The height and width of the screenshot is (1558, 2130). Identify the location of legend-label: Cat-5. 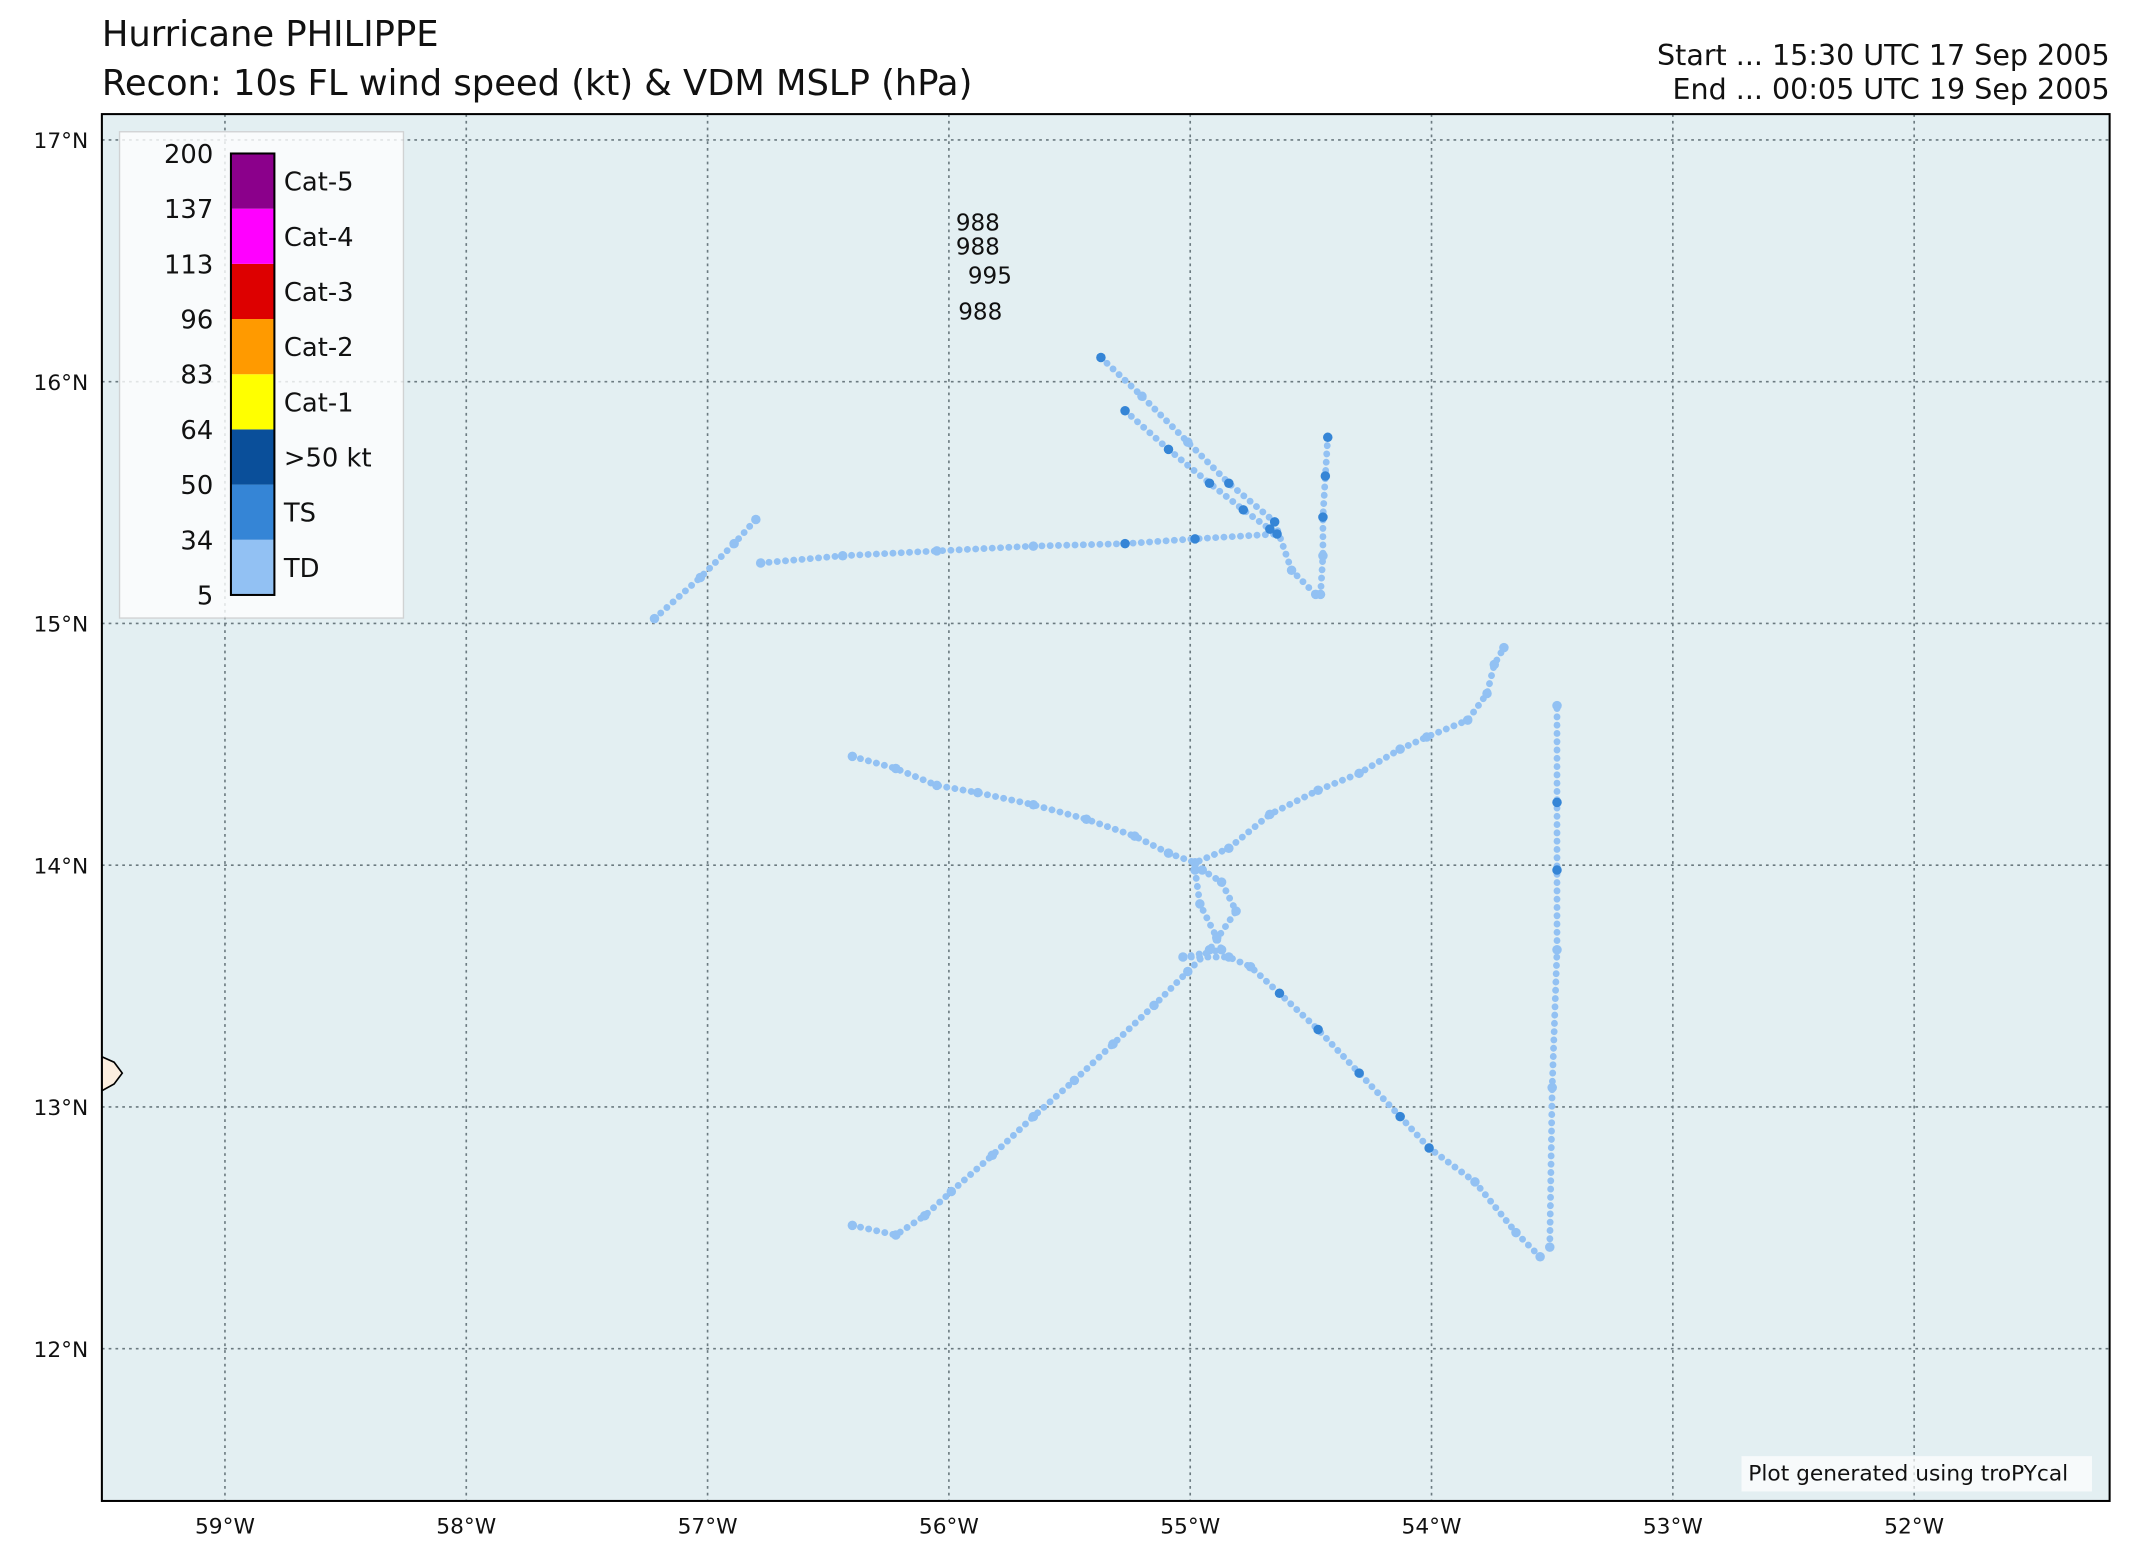
(319, 183).